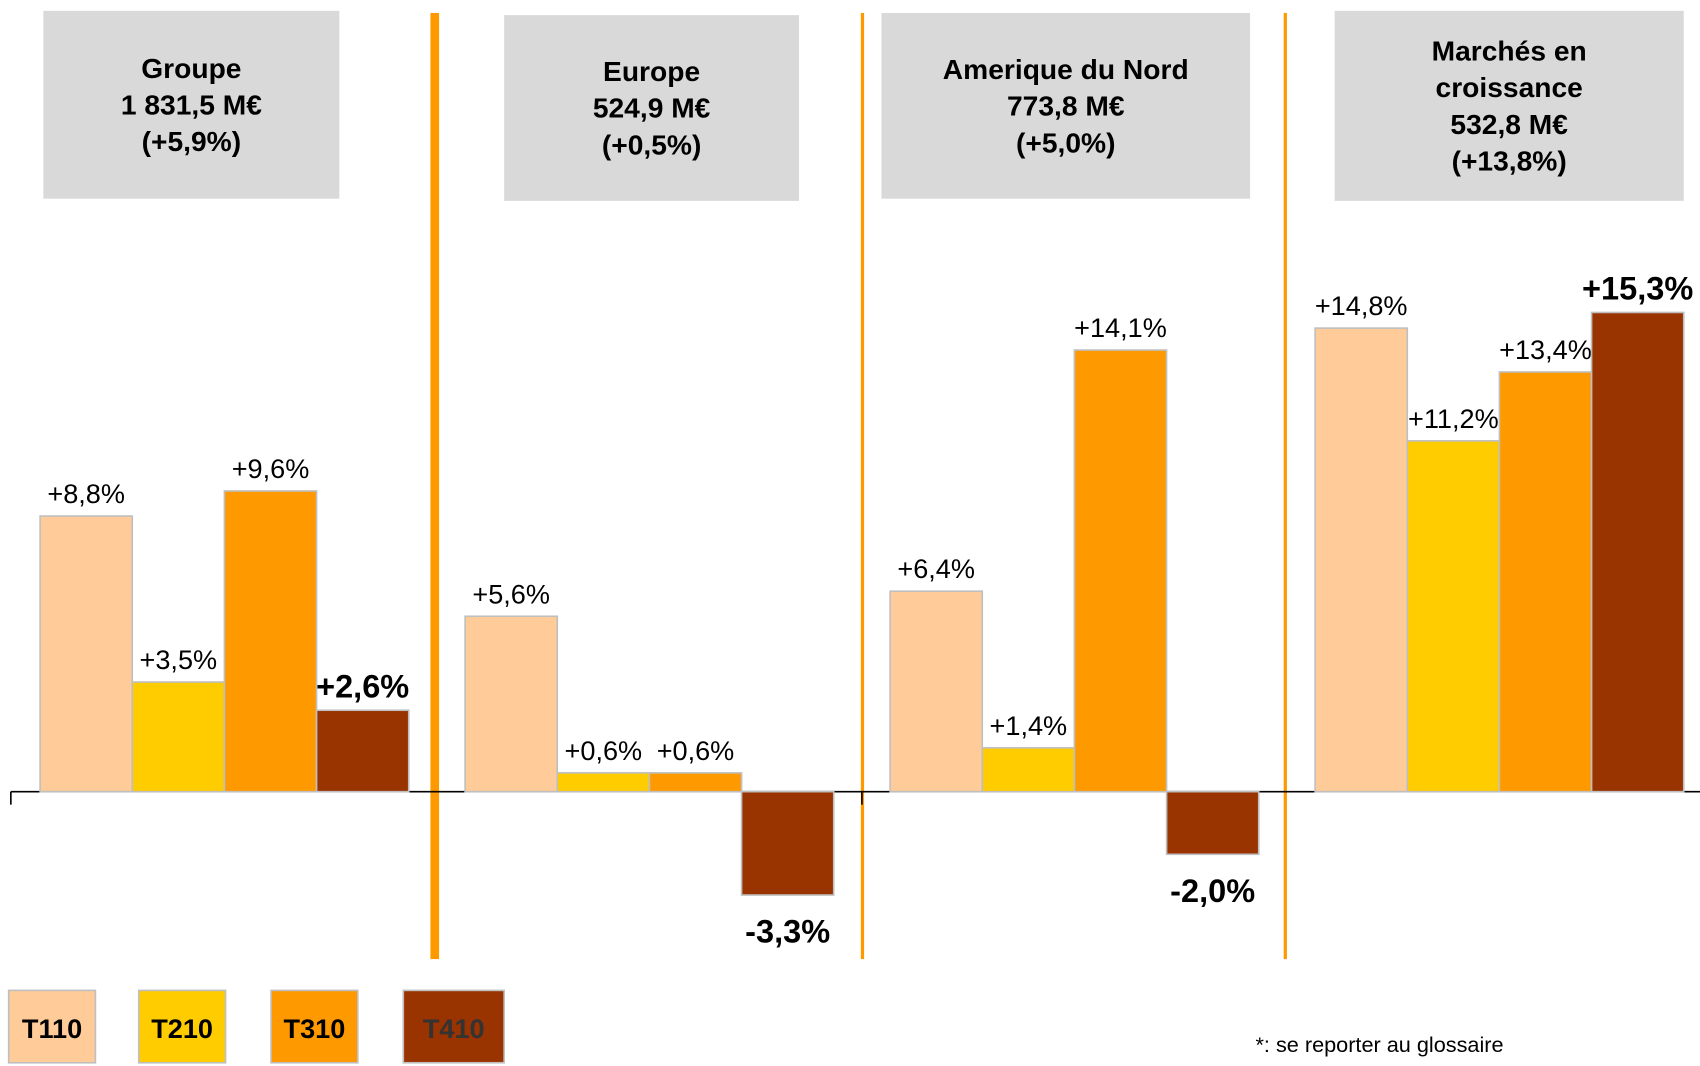  Describe the element at coordinates (454, 1029) in the screenshot. I see `legend-label: T410` at that location.